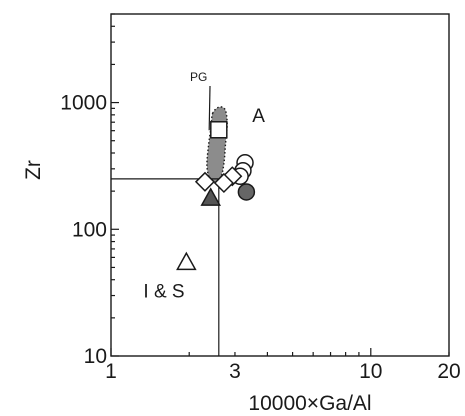 The image size is (465, 416). What do you see at coordinates (111, 371) in the screenshot?
I see `x-tick-label: 1` at bounding box center [111, 371].